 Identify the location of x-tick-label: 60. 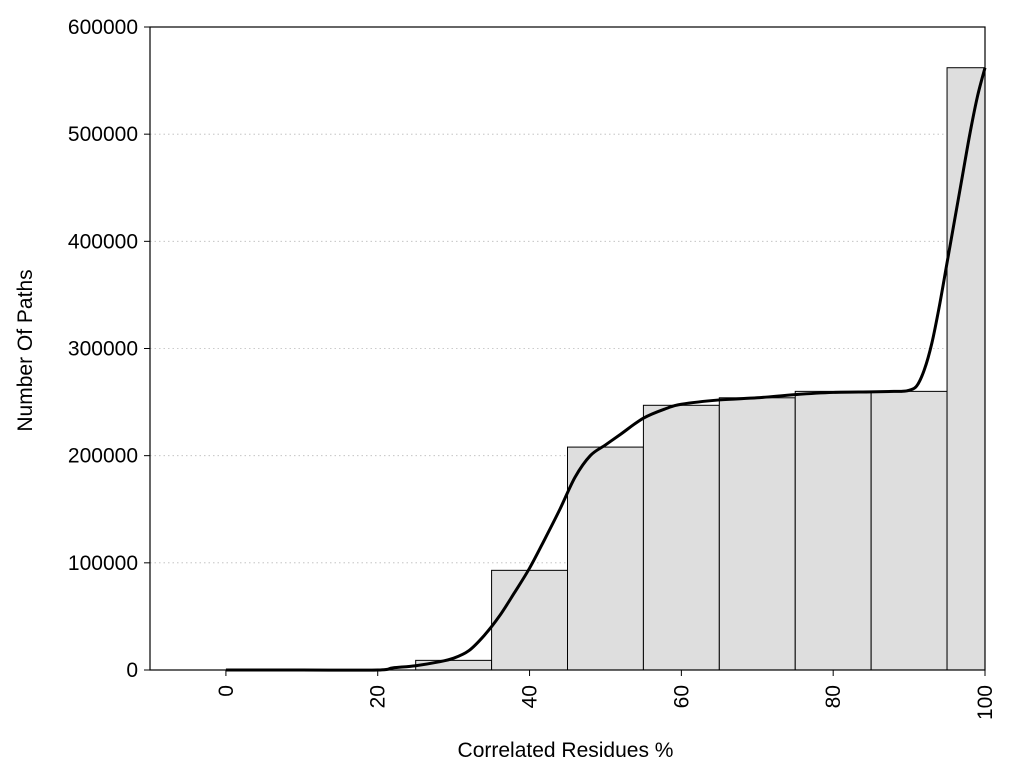
(681, 696).